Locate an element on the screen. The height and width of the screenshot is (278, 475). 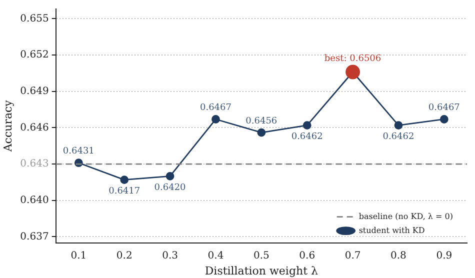
x-tick-label: 0.7 is located at coordinates (352, 256).